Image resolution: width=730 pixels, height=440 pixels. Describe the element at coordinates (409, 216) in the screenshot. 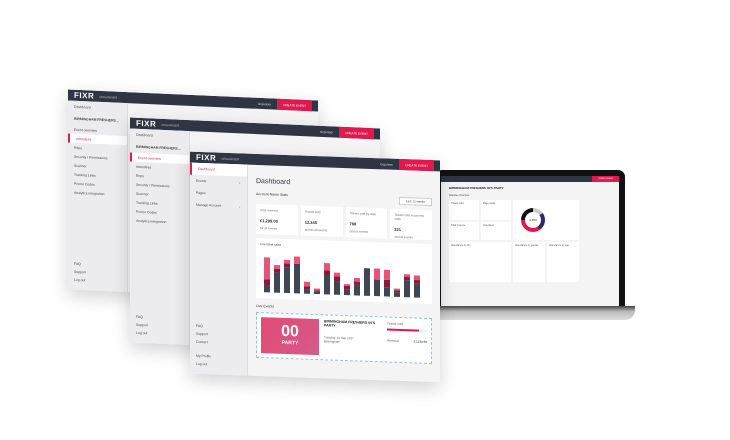

I see `stat-label: Tickets sold via promo code` at that location.